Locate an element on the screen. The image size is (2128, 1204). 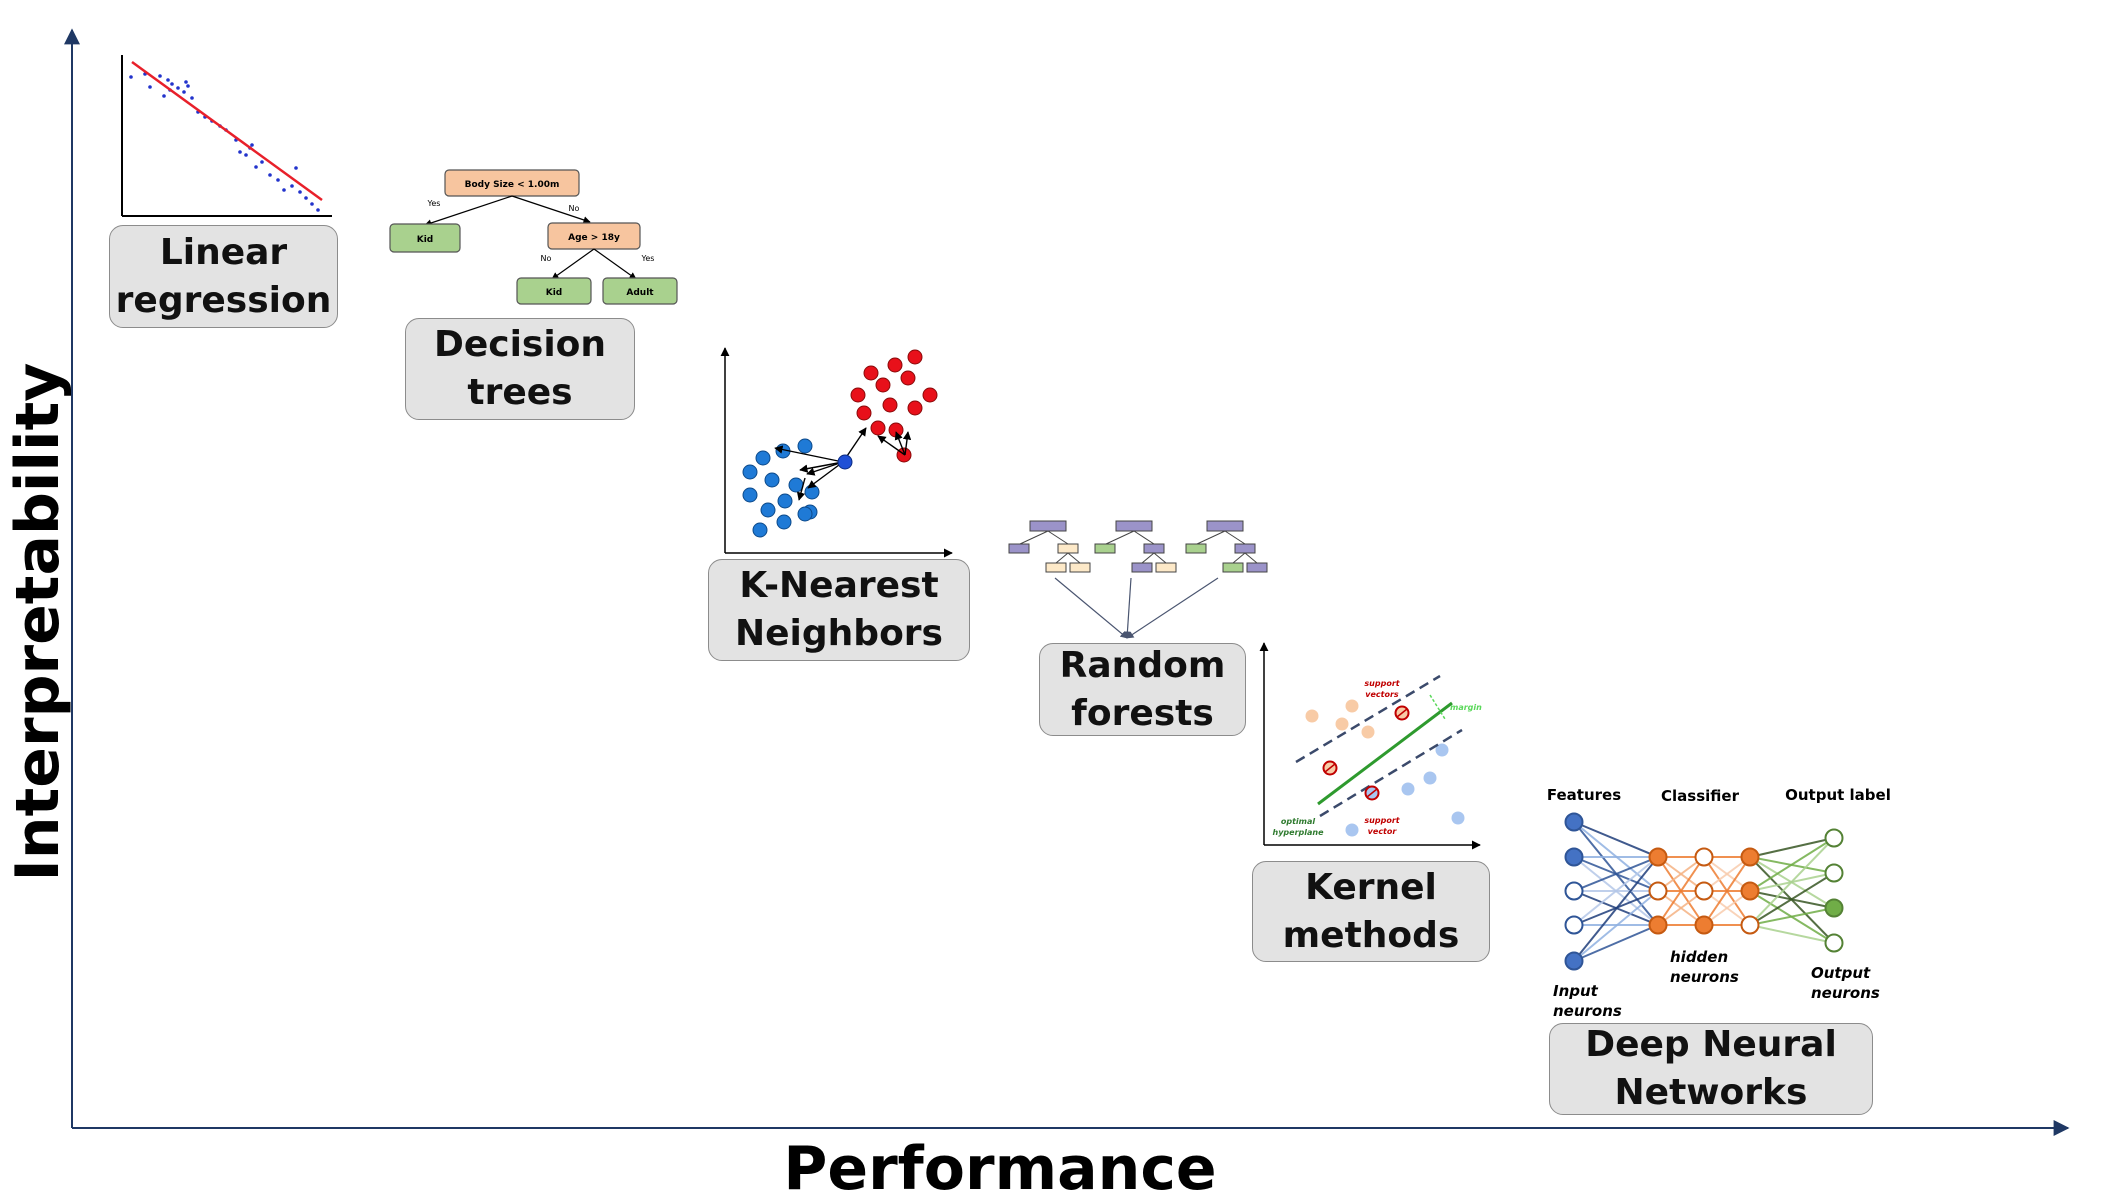
model-label-line1: K-Nearest is located at coordinates (839, 585).